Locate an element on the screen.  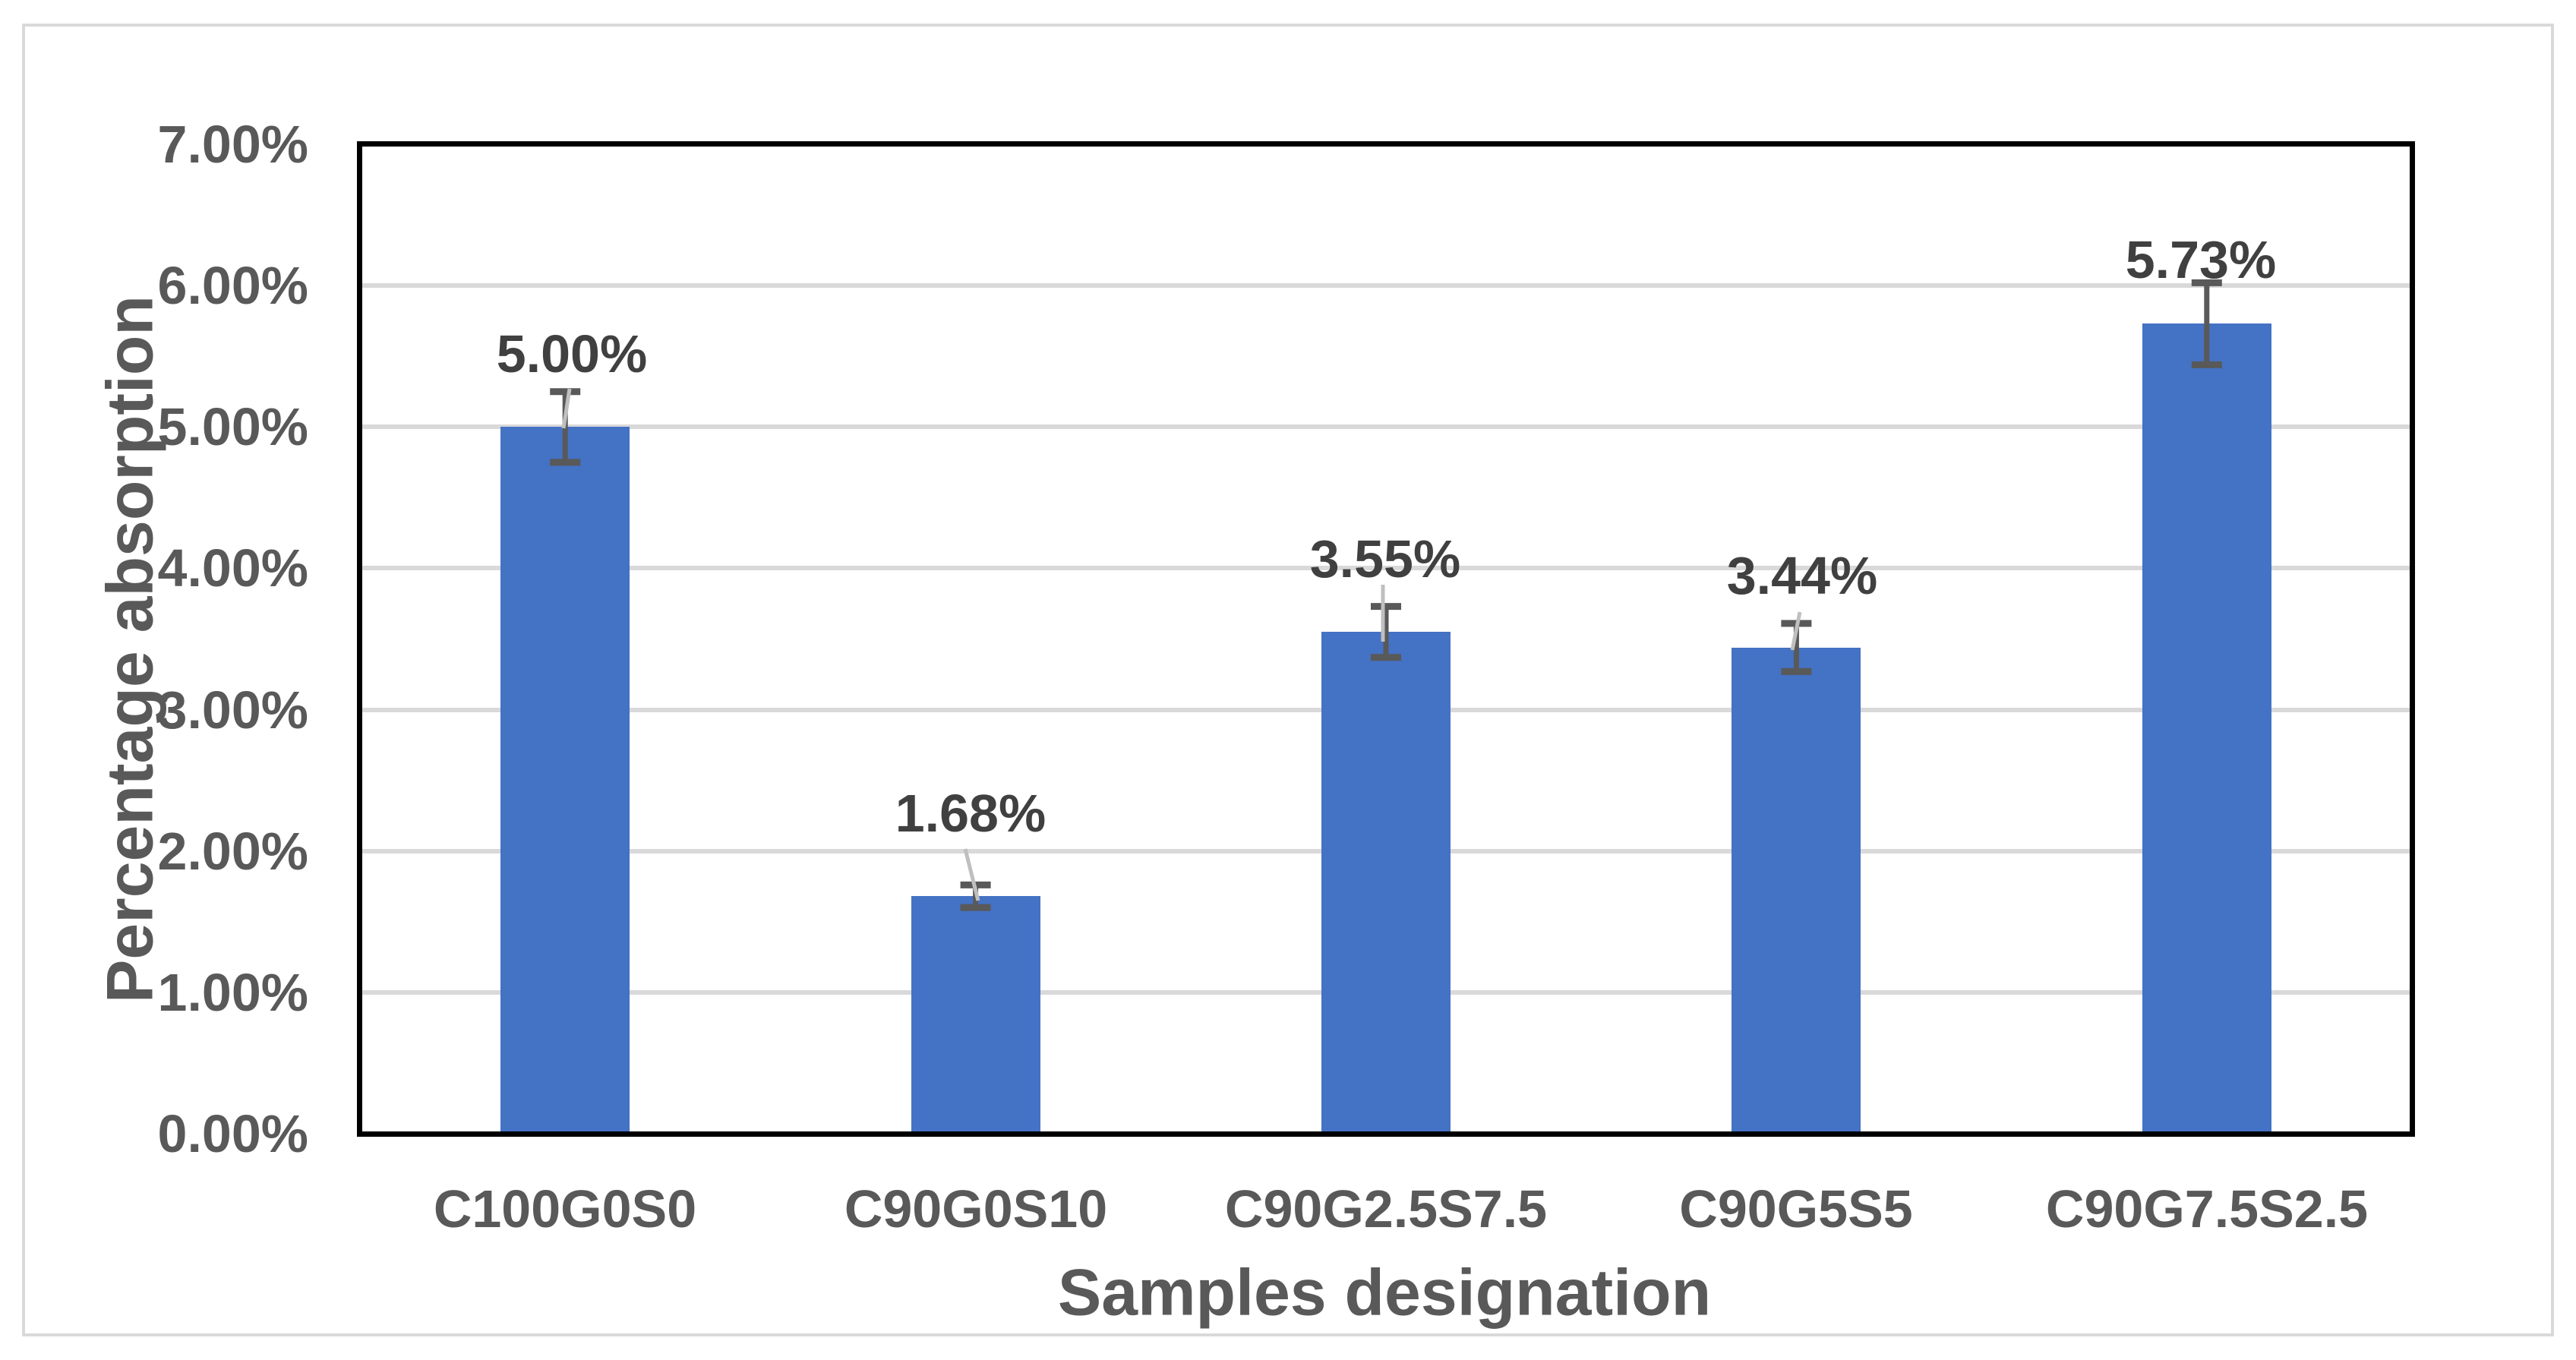
data-label: 5.00% is located at coordinates (572, 353).